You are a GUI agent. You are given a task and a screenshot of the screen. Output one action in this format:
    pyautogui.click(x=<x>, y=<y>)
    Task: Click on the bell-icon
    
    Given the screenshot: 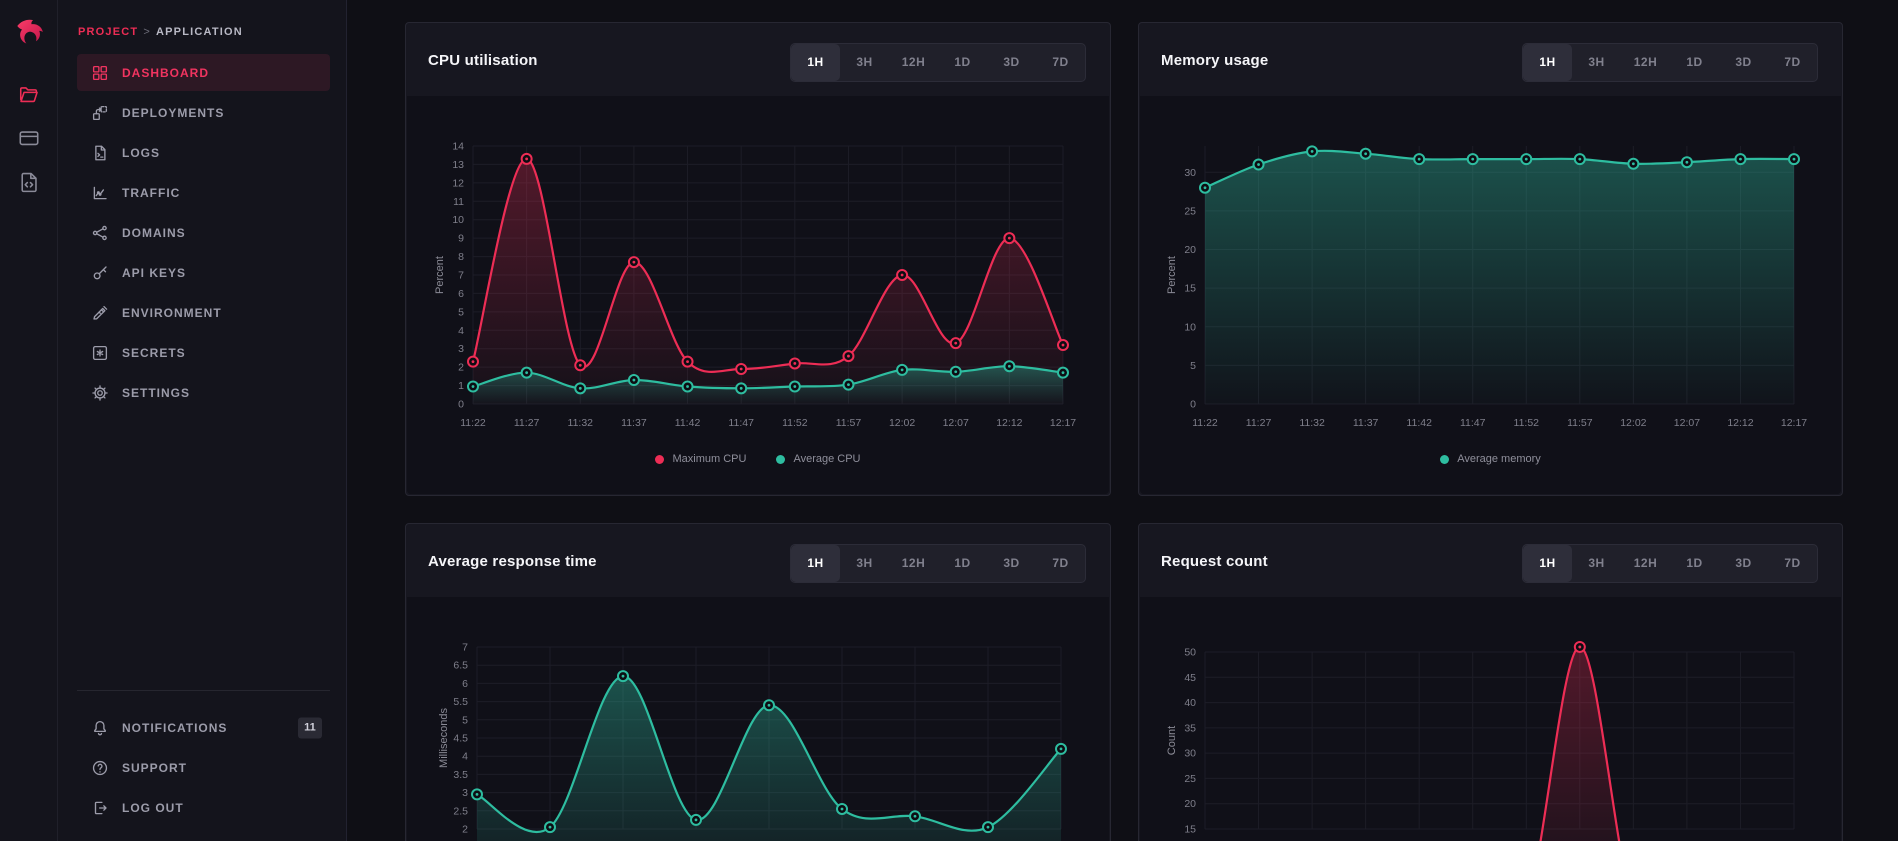 What is the action you would take?
    pyautogui.click(x=100, y=728)
    